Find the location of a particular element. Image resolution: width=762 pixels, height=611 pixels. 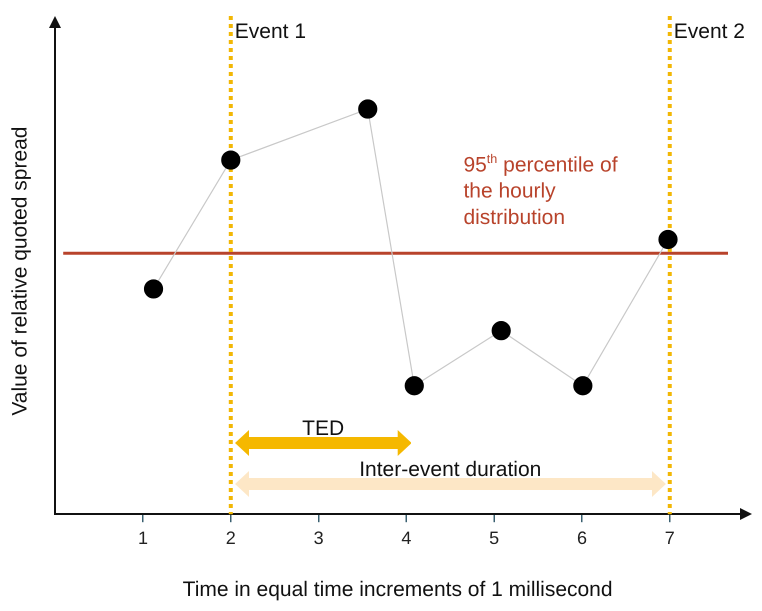

x-axis-title: Time in equal time increments of 1 millisecond is located at coordinates (397, 590).